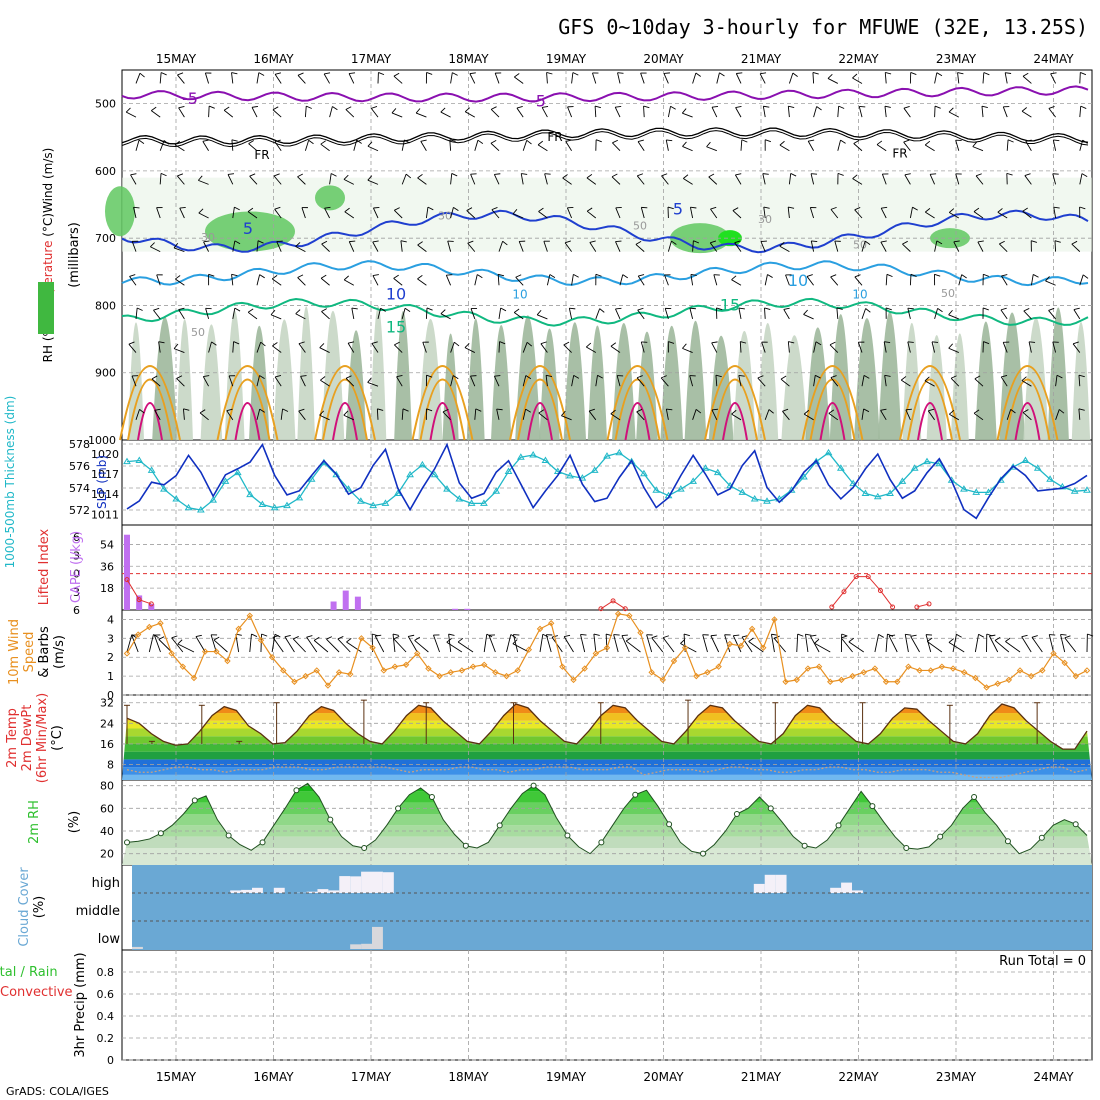 The height and width of the screenshot is (1100, 1100). Describe the element at coordinates (198, 332) in the screenshot. I see `contour-label: 50` at that location.